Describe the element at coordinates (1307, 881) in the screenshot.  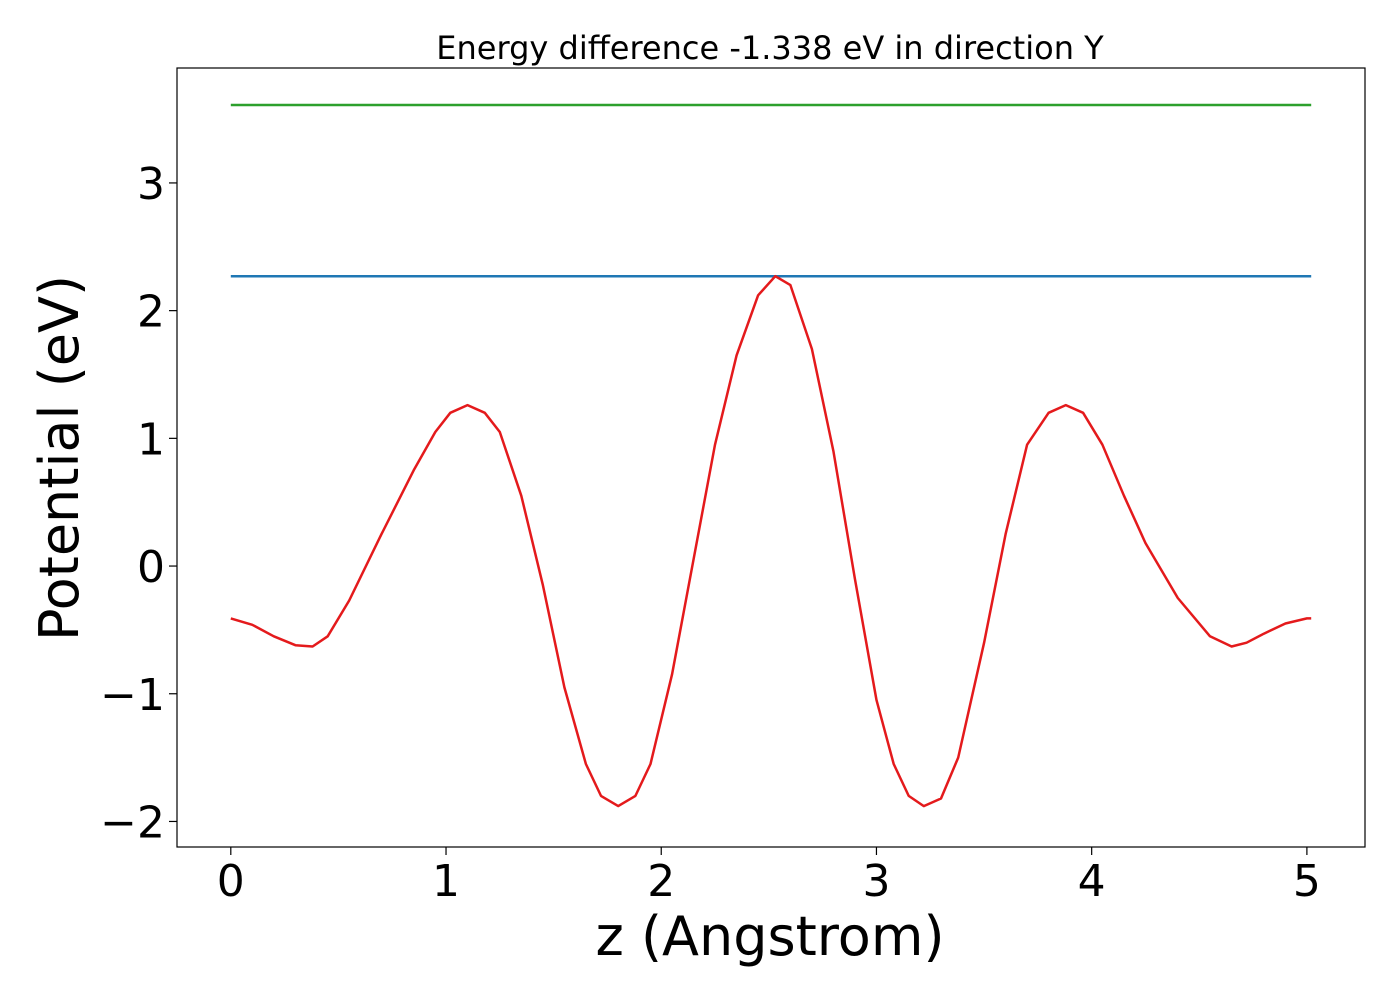
I see `x-tick-label: 5` at that location.